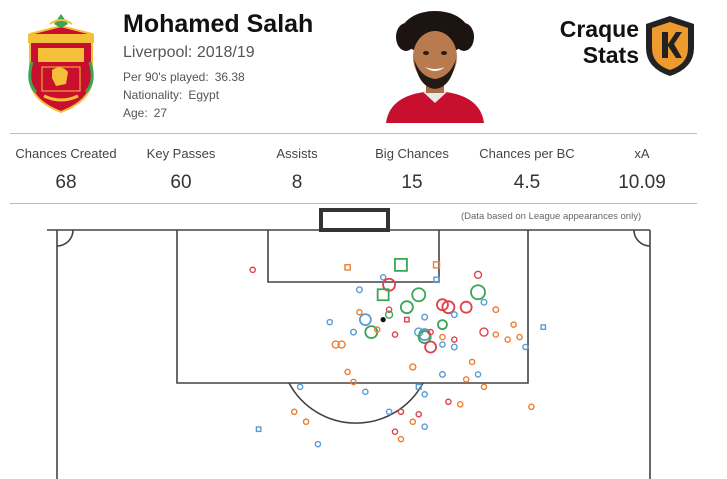 This screenshot has width=727, height=479. What do you see at coordinates (66, 182) in the screenshot?
I see `stat-chances-created-value: 68` at bounding box center [66, 182].